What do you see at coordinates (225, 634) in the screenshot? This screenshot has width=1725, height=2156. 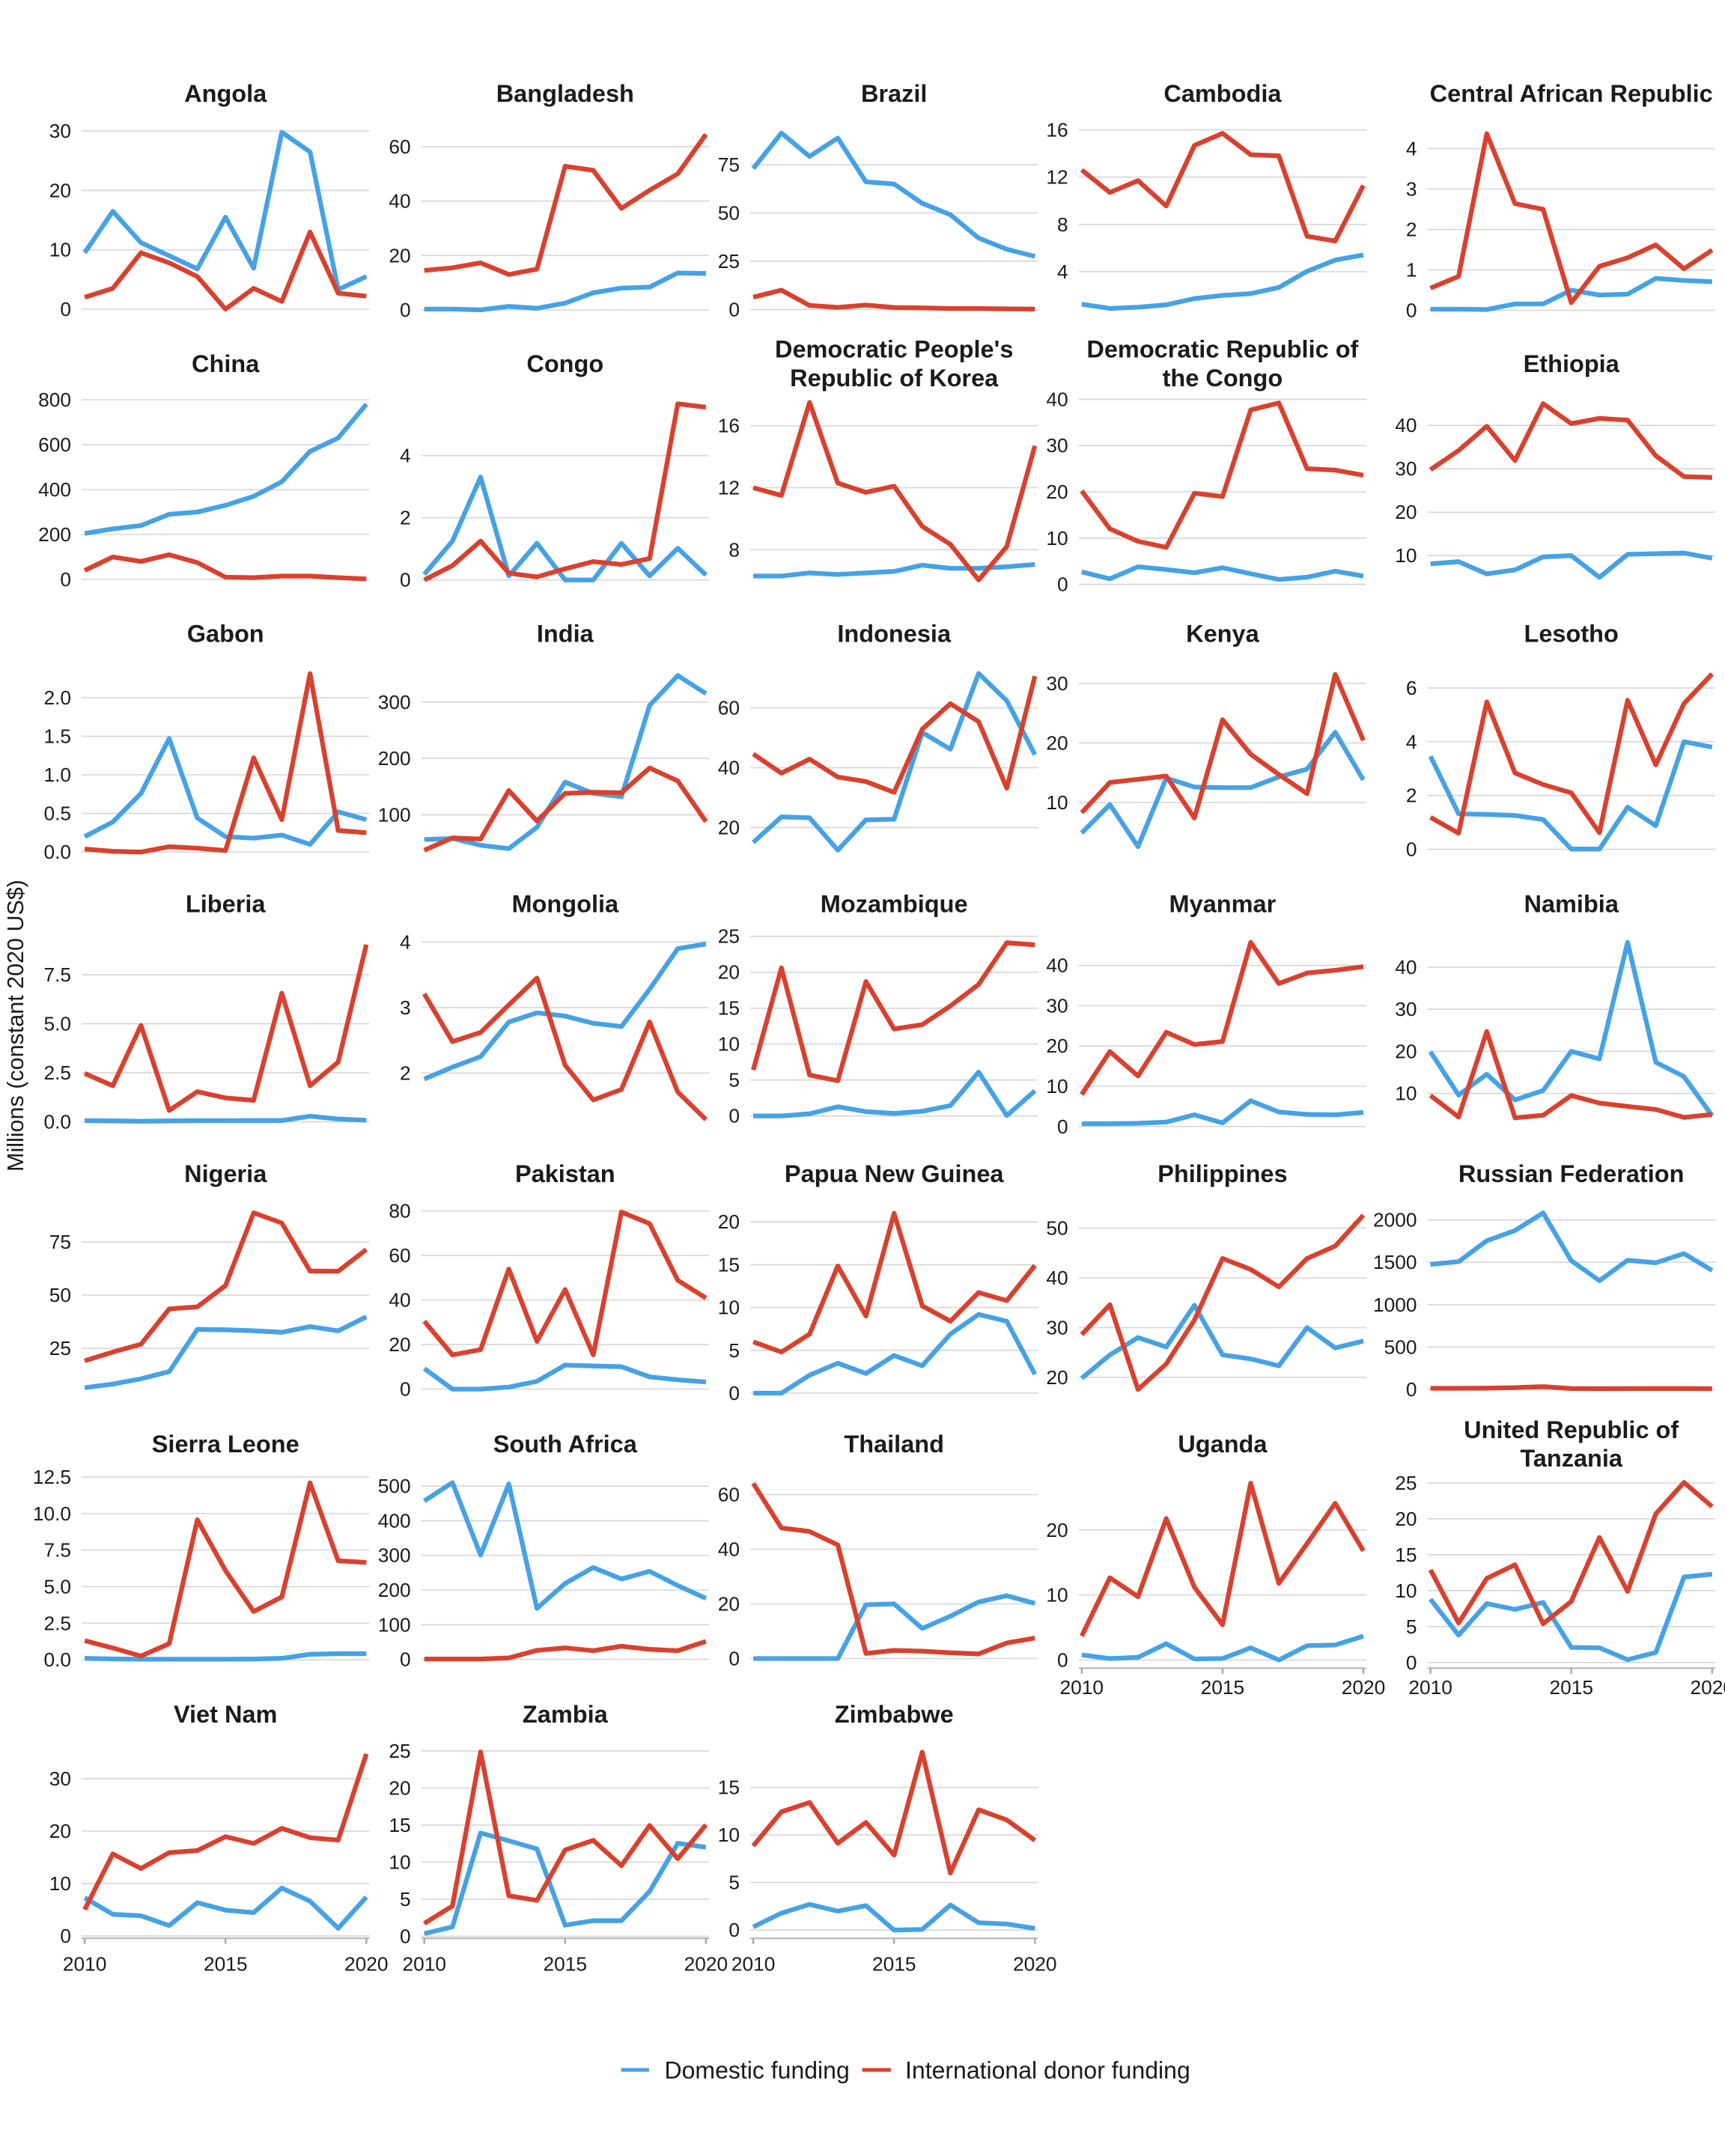 I see `svg-text: Gabon` at bounding box center [225, 634].